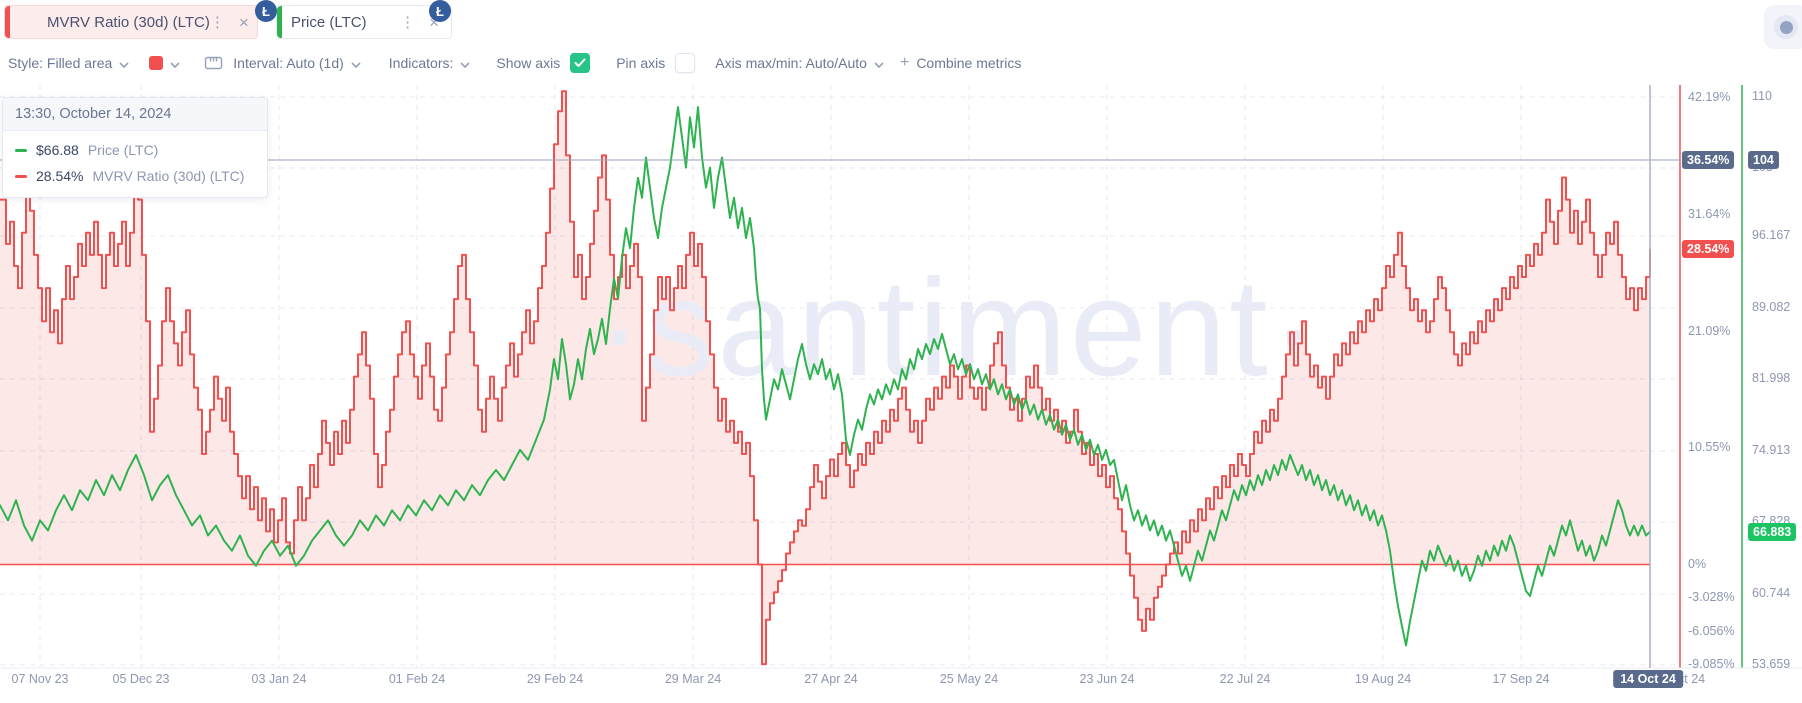 This screenshot has height=703, width=1802. Describe the element at coordinates (156, 63) in the screenshot. I see `series-color-swatch` at that location.